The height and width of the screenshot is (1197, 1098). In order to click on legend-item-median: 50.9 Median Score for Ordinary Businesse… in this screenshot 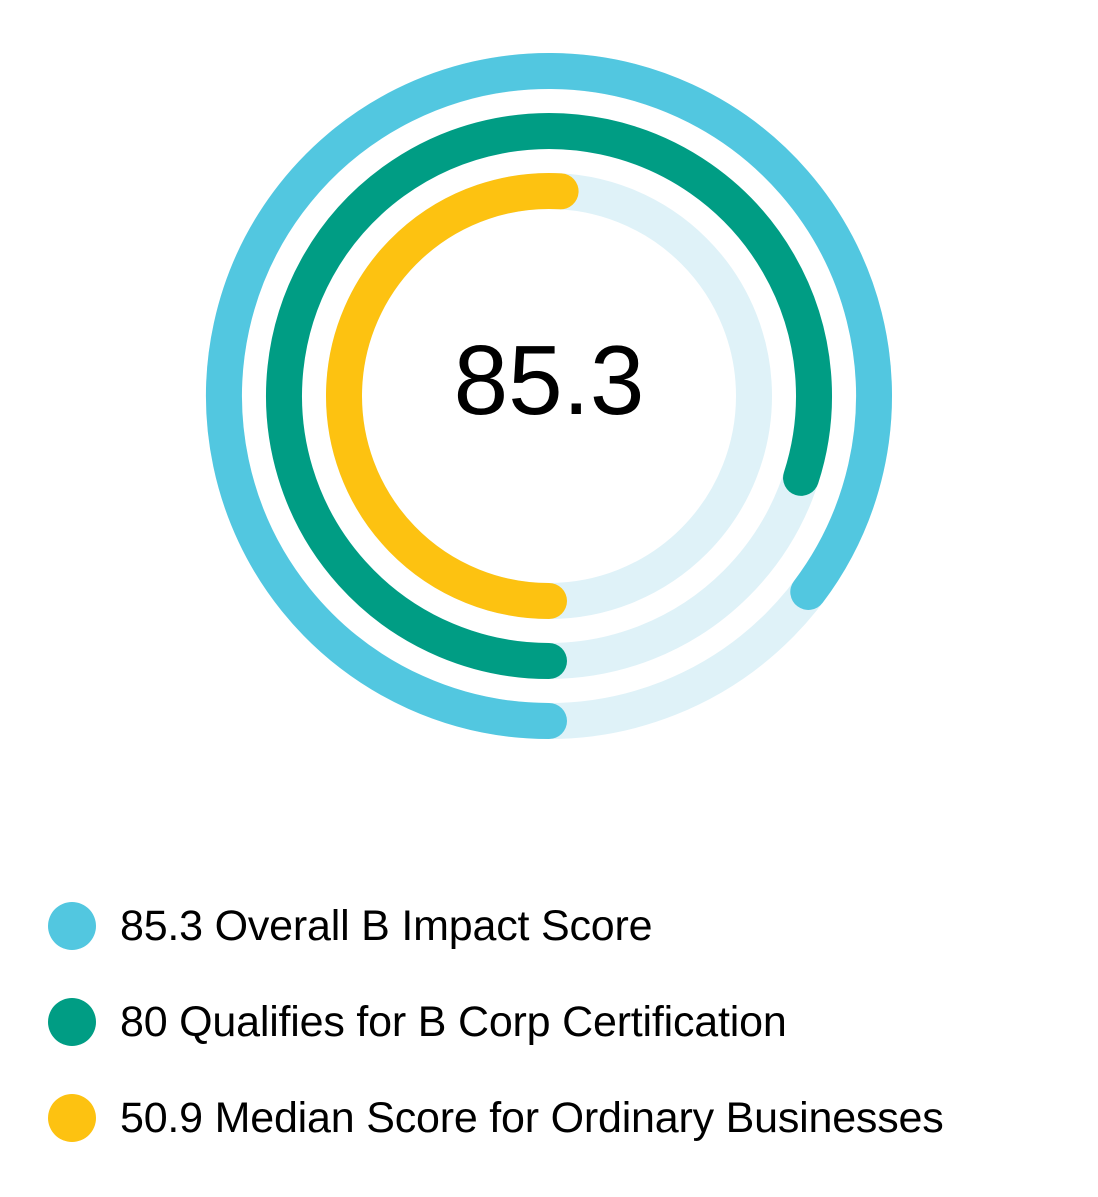, I will do `click(568, 1118)`.